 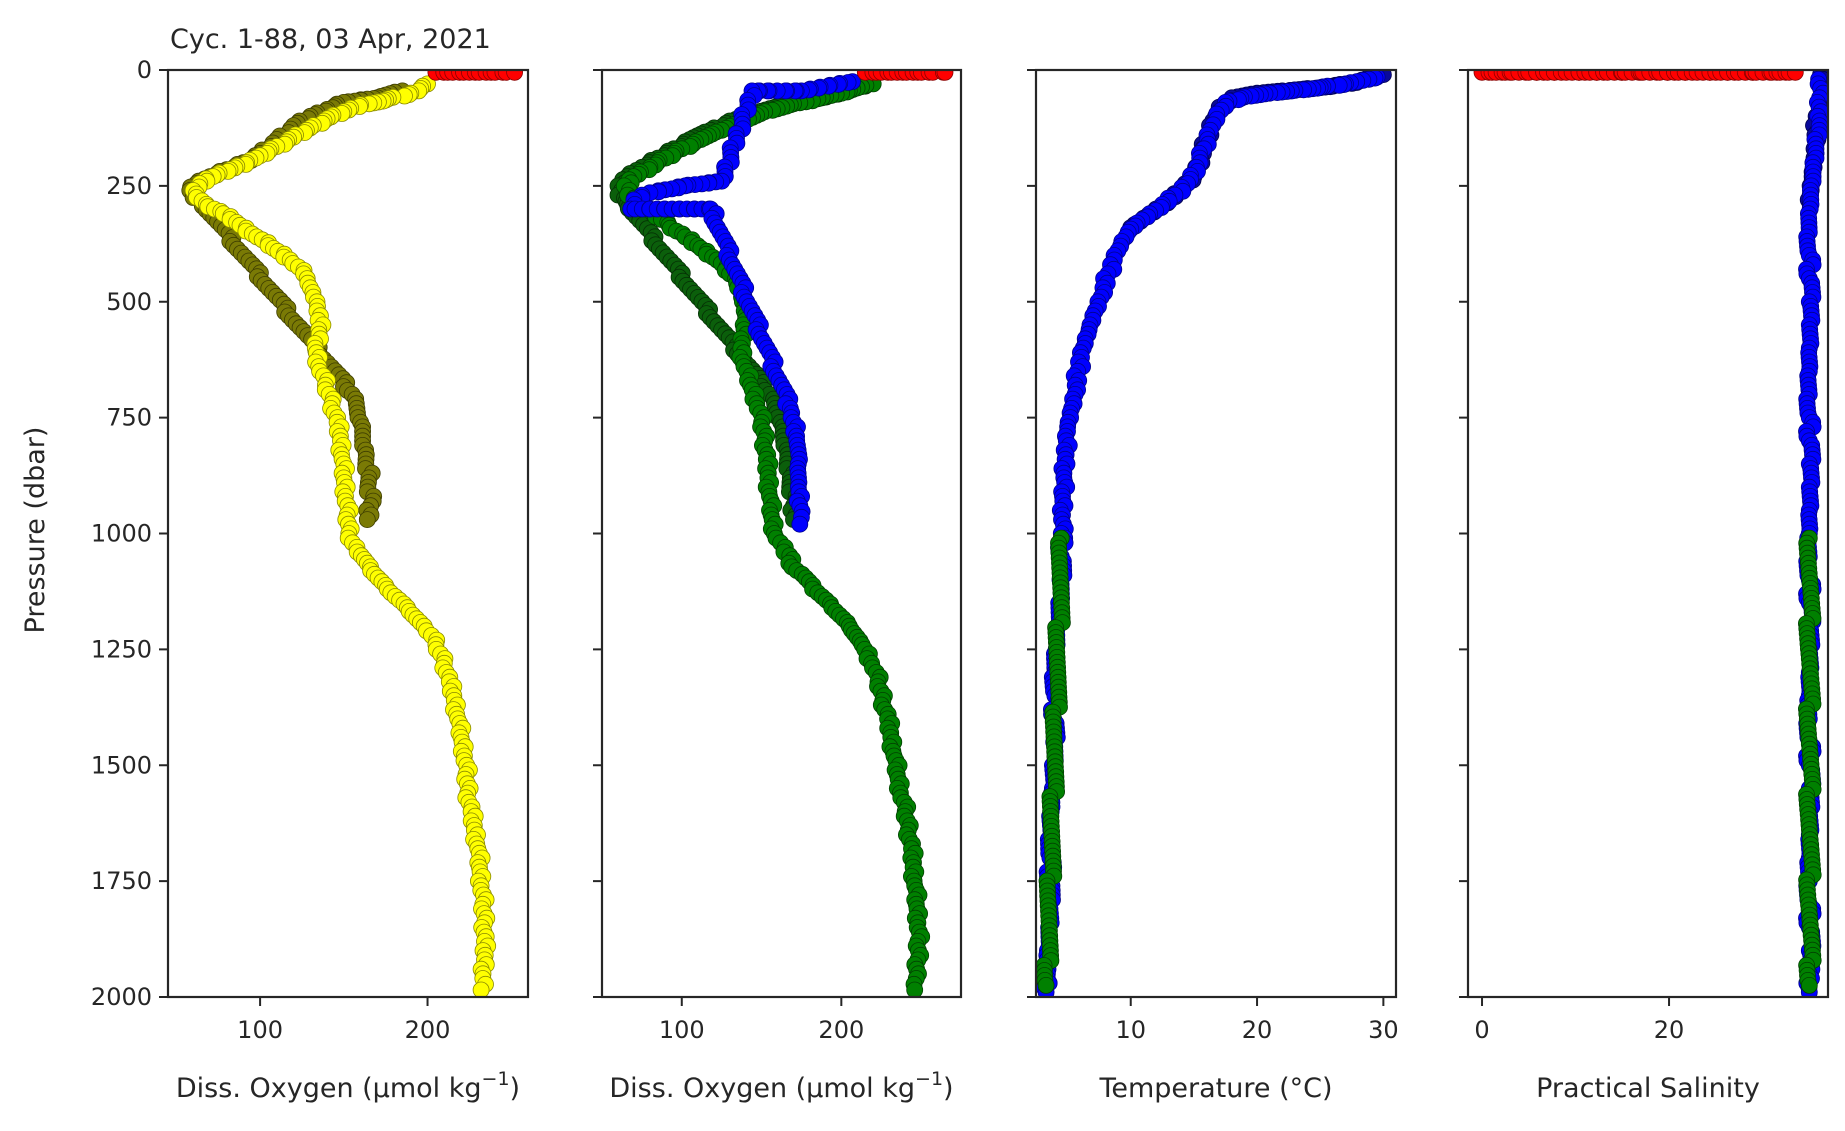 What do you see at coordinates (1383, 1030) in the screenshot?
I see `x-tick-label: 30` at bounding box center [1383, 1030].